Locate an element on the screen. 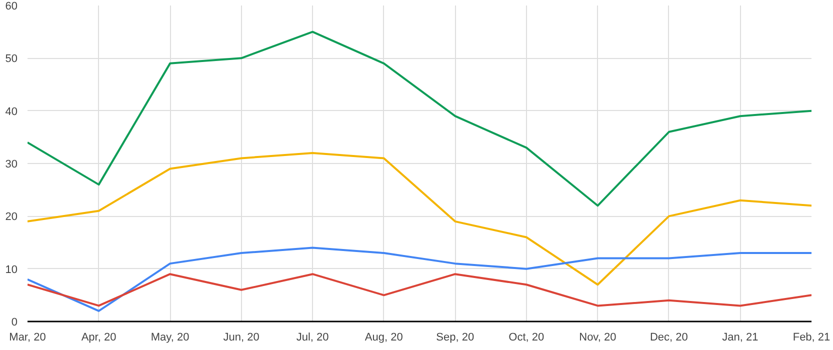 The image size is (833, 350). x-tick-label: Feb, 21 is located at coordinates (811, 338).